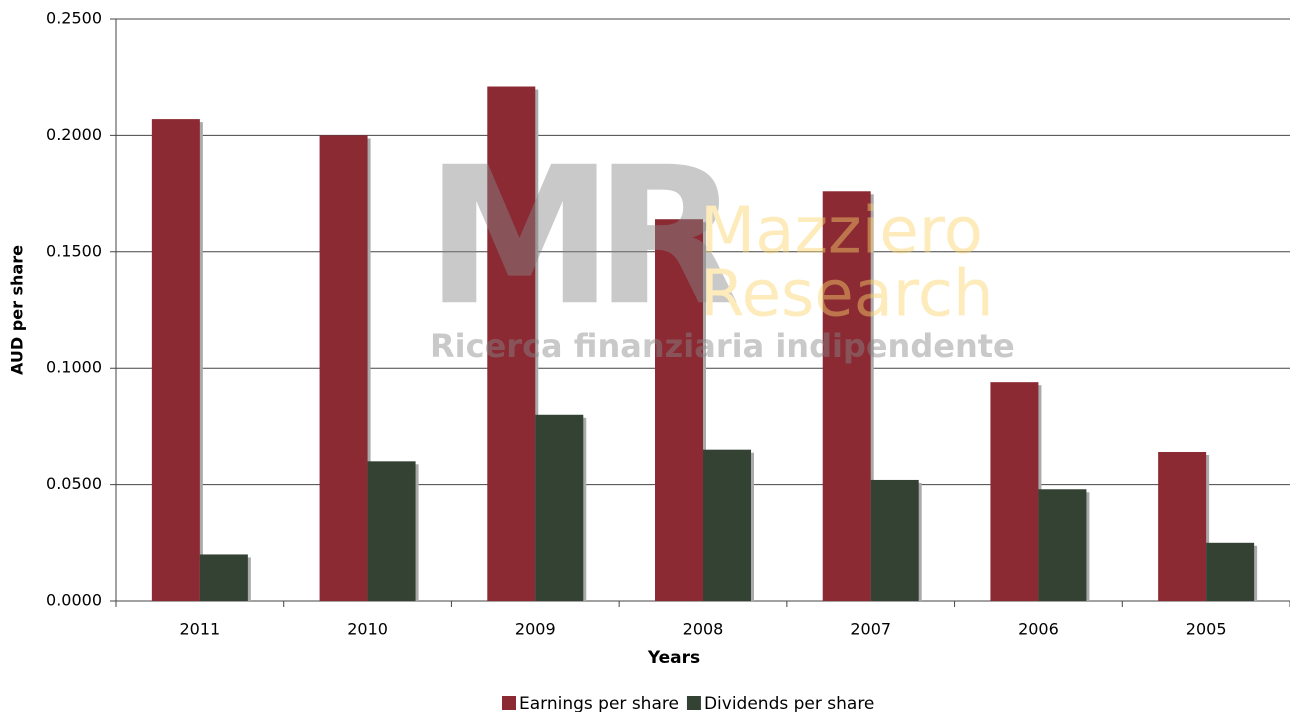 This screenshot has height=712, width=1290. I want to click on y-tick-label: 0.1500, so click(74, 250).